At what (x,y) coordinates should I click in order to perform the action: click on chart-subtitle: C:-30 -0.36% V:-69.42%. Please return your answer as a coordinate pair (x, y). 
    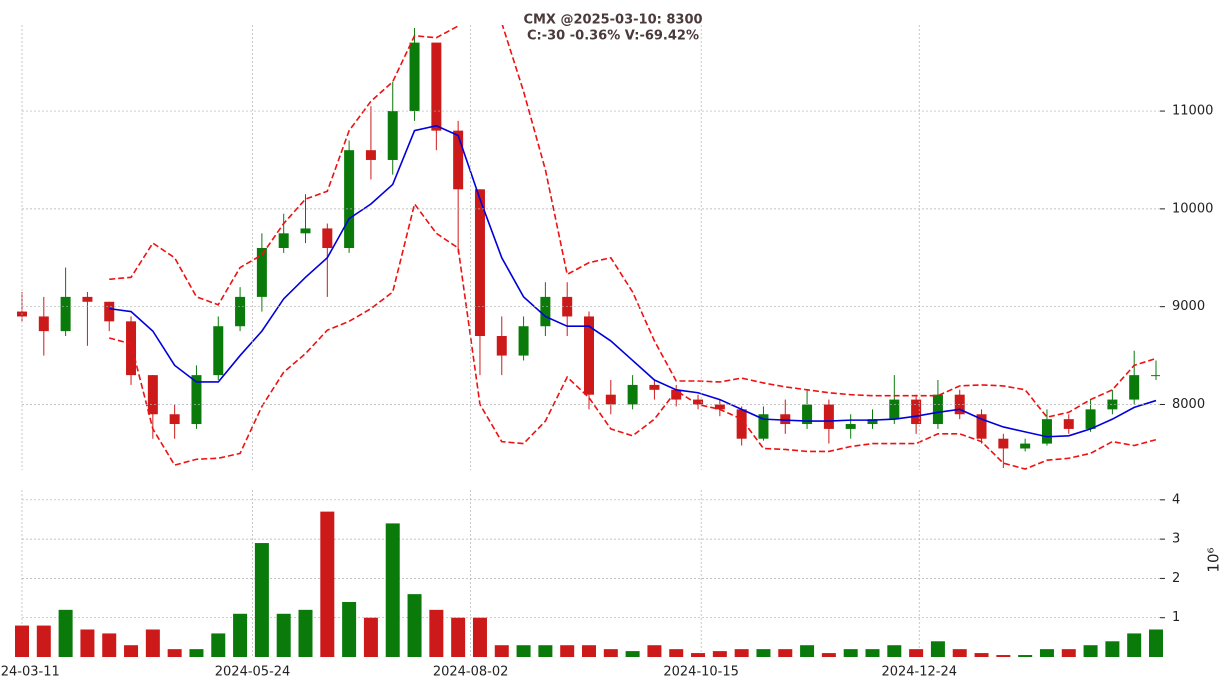
    Looking at the image, I should click on (613, 36).